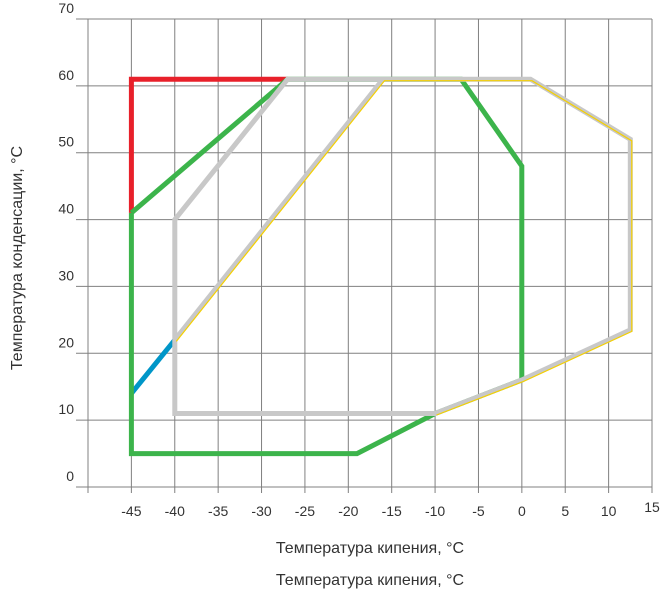 This screenshot has height=595, width=663. What do you see at coordinates (370, 548) in the screenshot?
I see `x-axis-label: Температура кипения, °C` at bounding box center [370, 548].